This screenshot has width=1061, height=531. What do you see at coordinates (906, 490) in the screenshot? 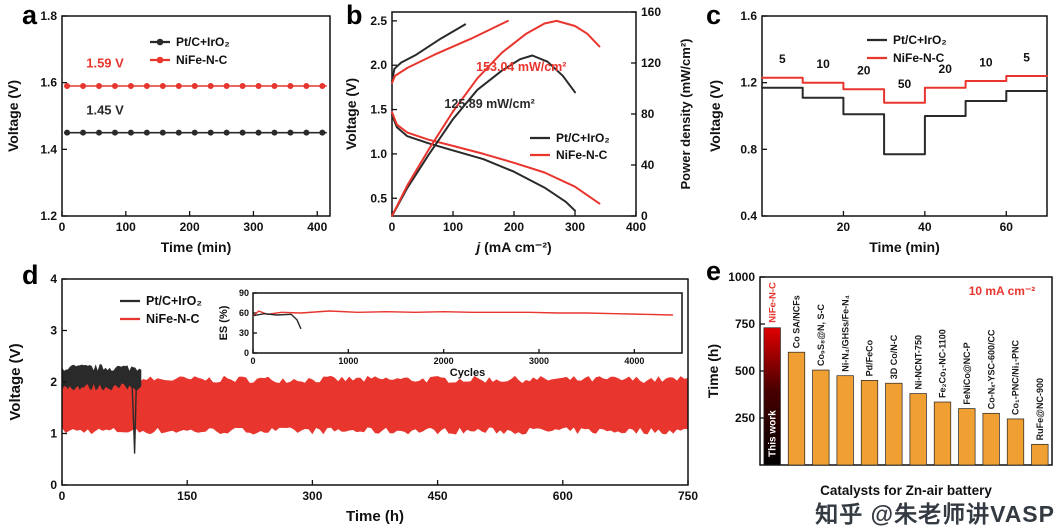
I see `x-axis-label: Catalysts for Zn-air battery` at bounding box center [906, 490].